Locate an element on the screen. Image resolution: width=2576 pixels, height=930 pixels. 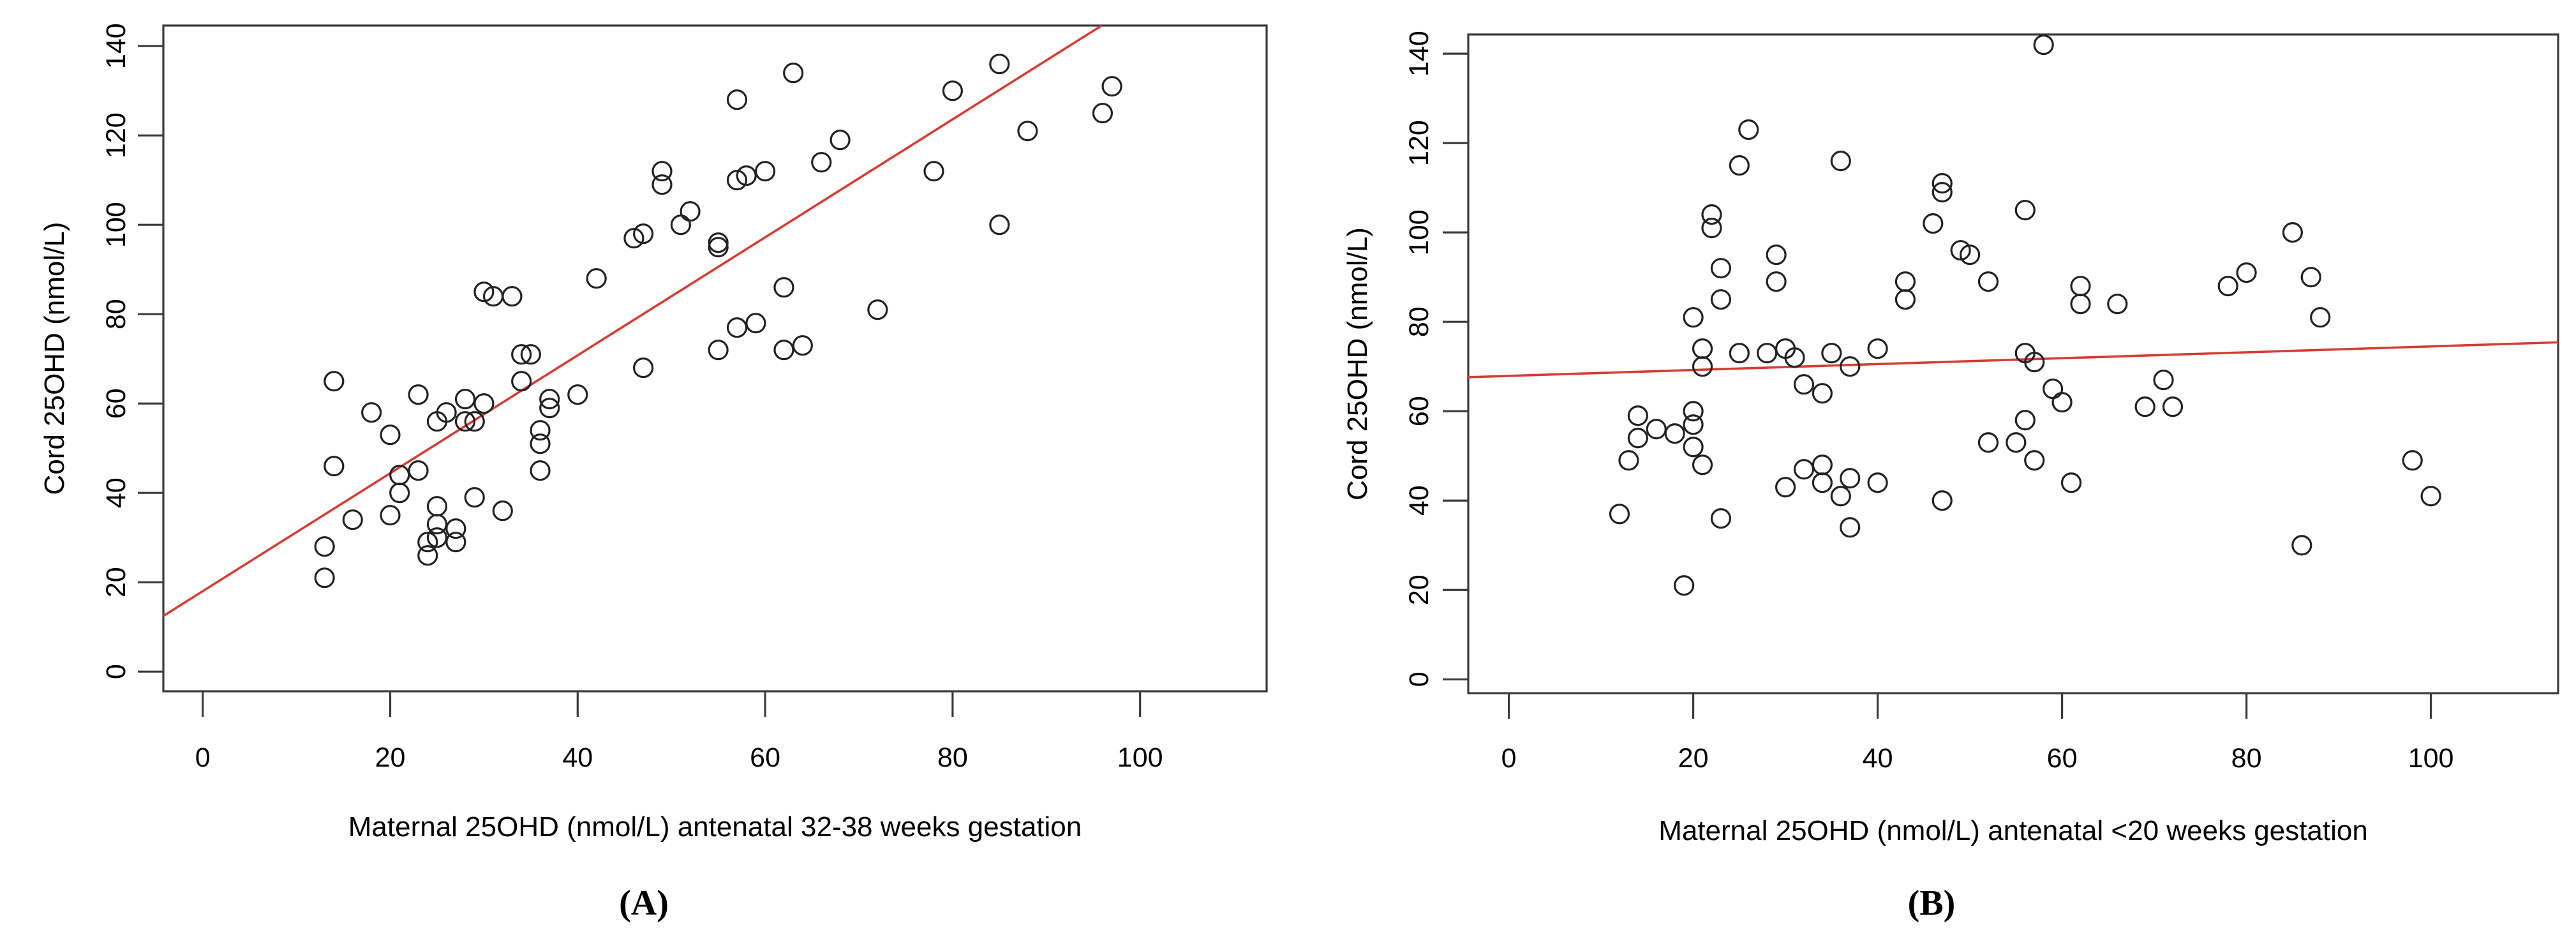
x-axis-tick-label: 0 is located at coordinates (203, 757).